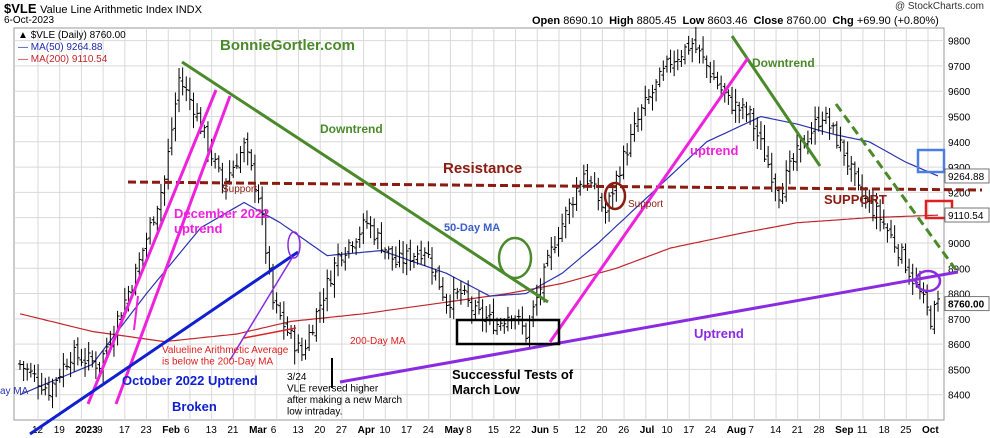 This screenshot has width=990, height=438. Describe the element at coordinates (959, 118) in the screenshot. I see `y-tick-label: 9500` at that location.